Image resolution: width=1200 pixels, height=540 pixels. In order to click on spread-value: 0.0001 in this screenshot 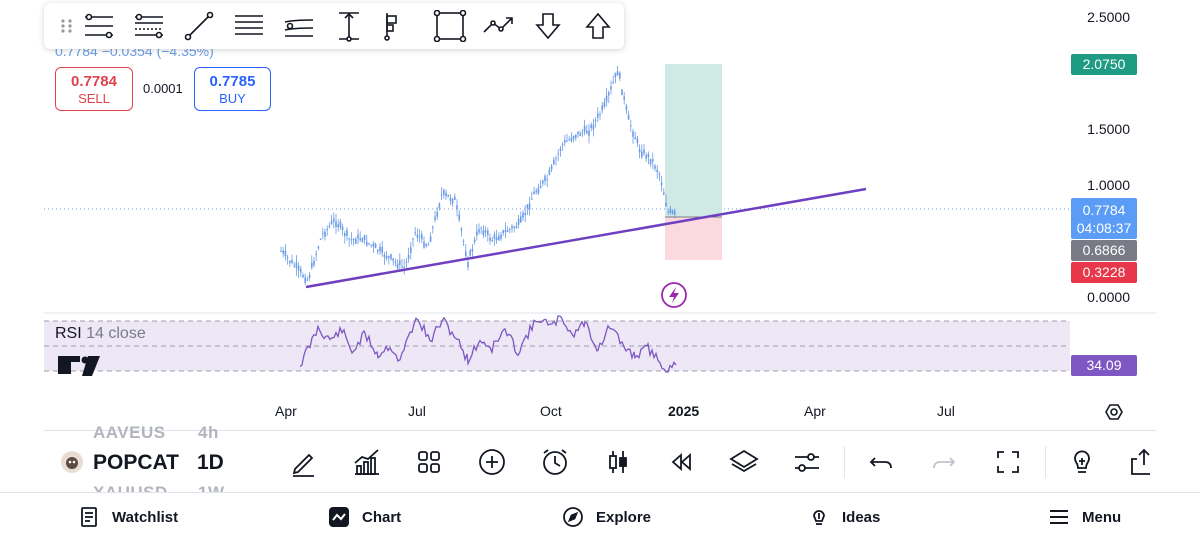, I will do `click(163, 88)`.